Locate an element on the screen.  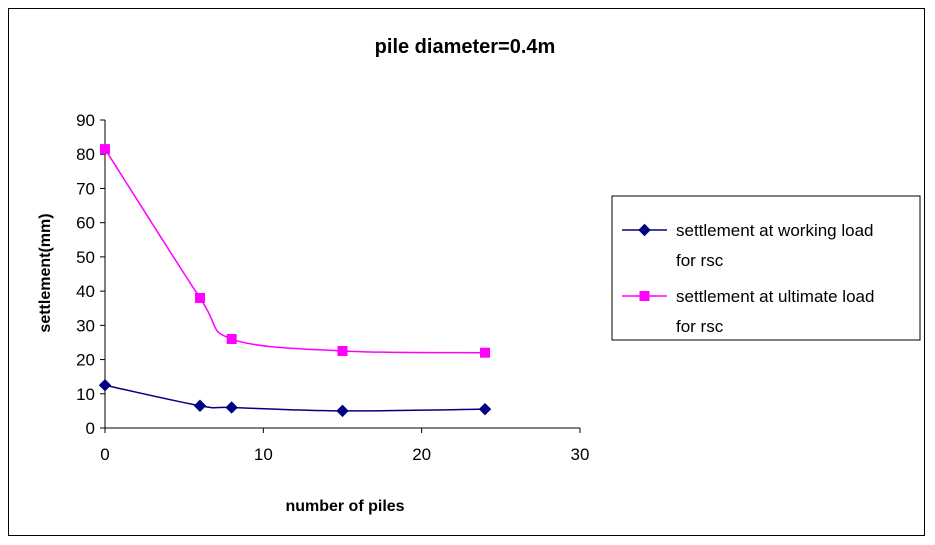
y-tick-label: 10 is located at coordinates (85, 394).